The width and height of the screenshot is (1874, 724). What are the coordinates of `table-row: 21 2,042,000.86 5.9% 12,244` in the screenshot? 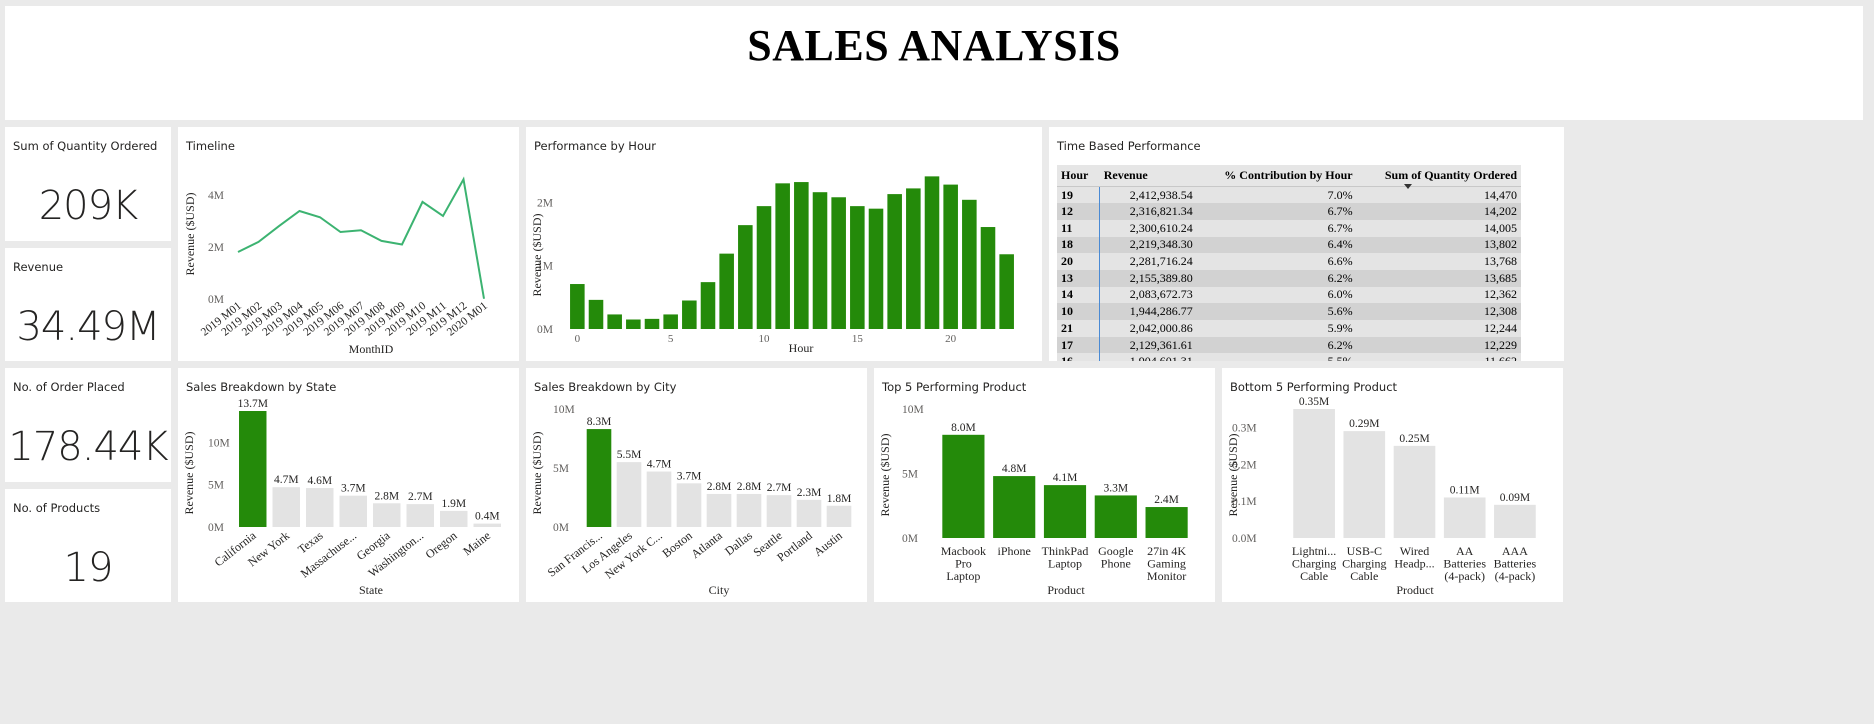 It's located at (1289, 328).